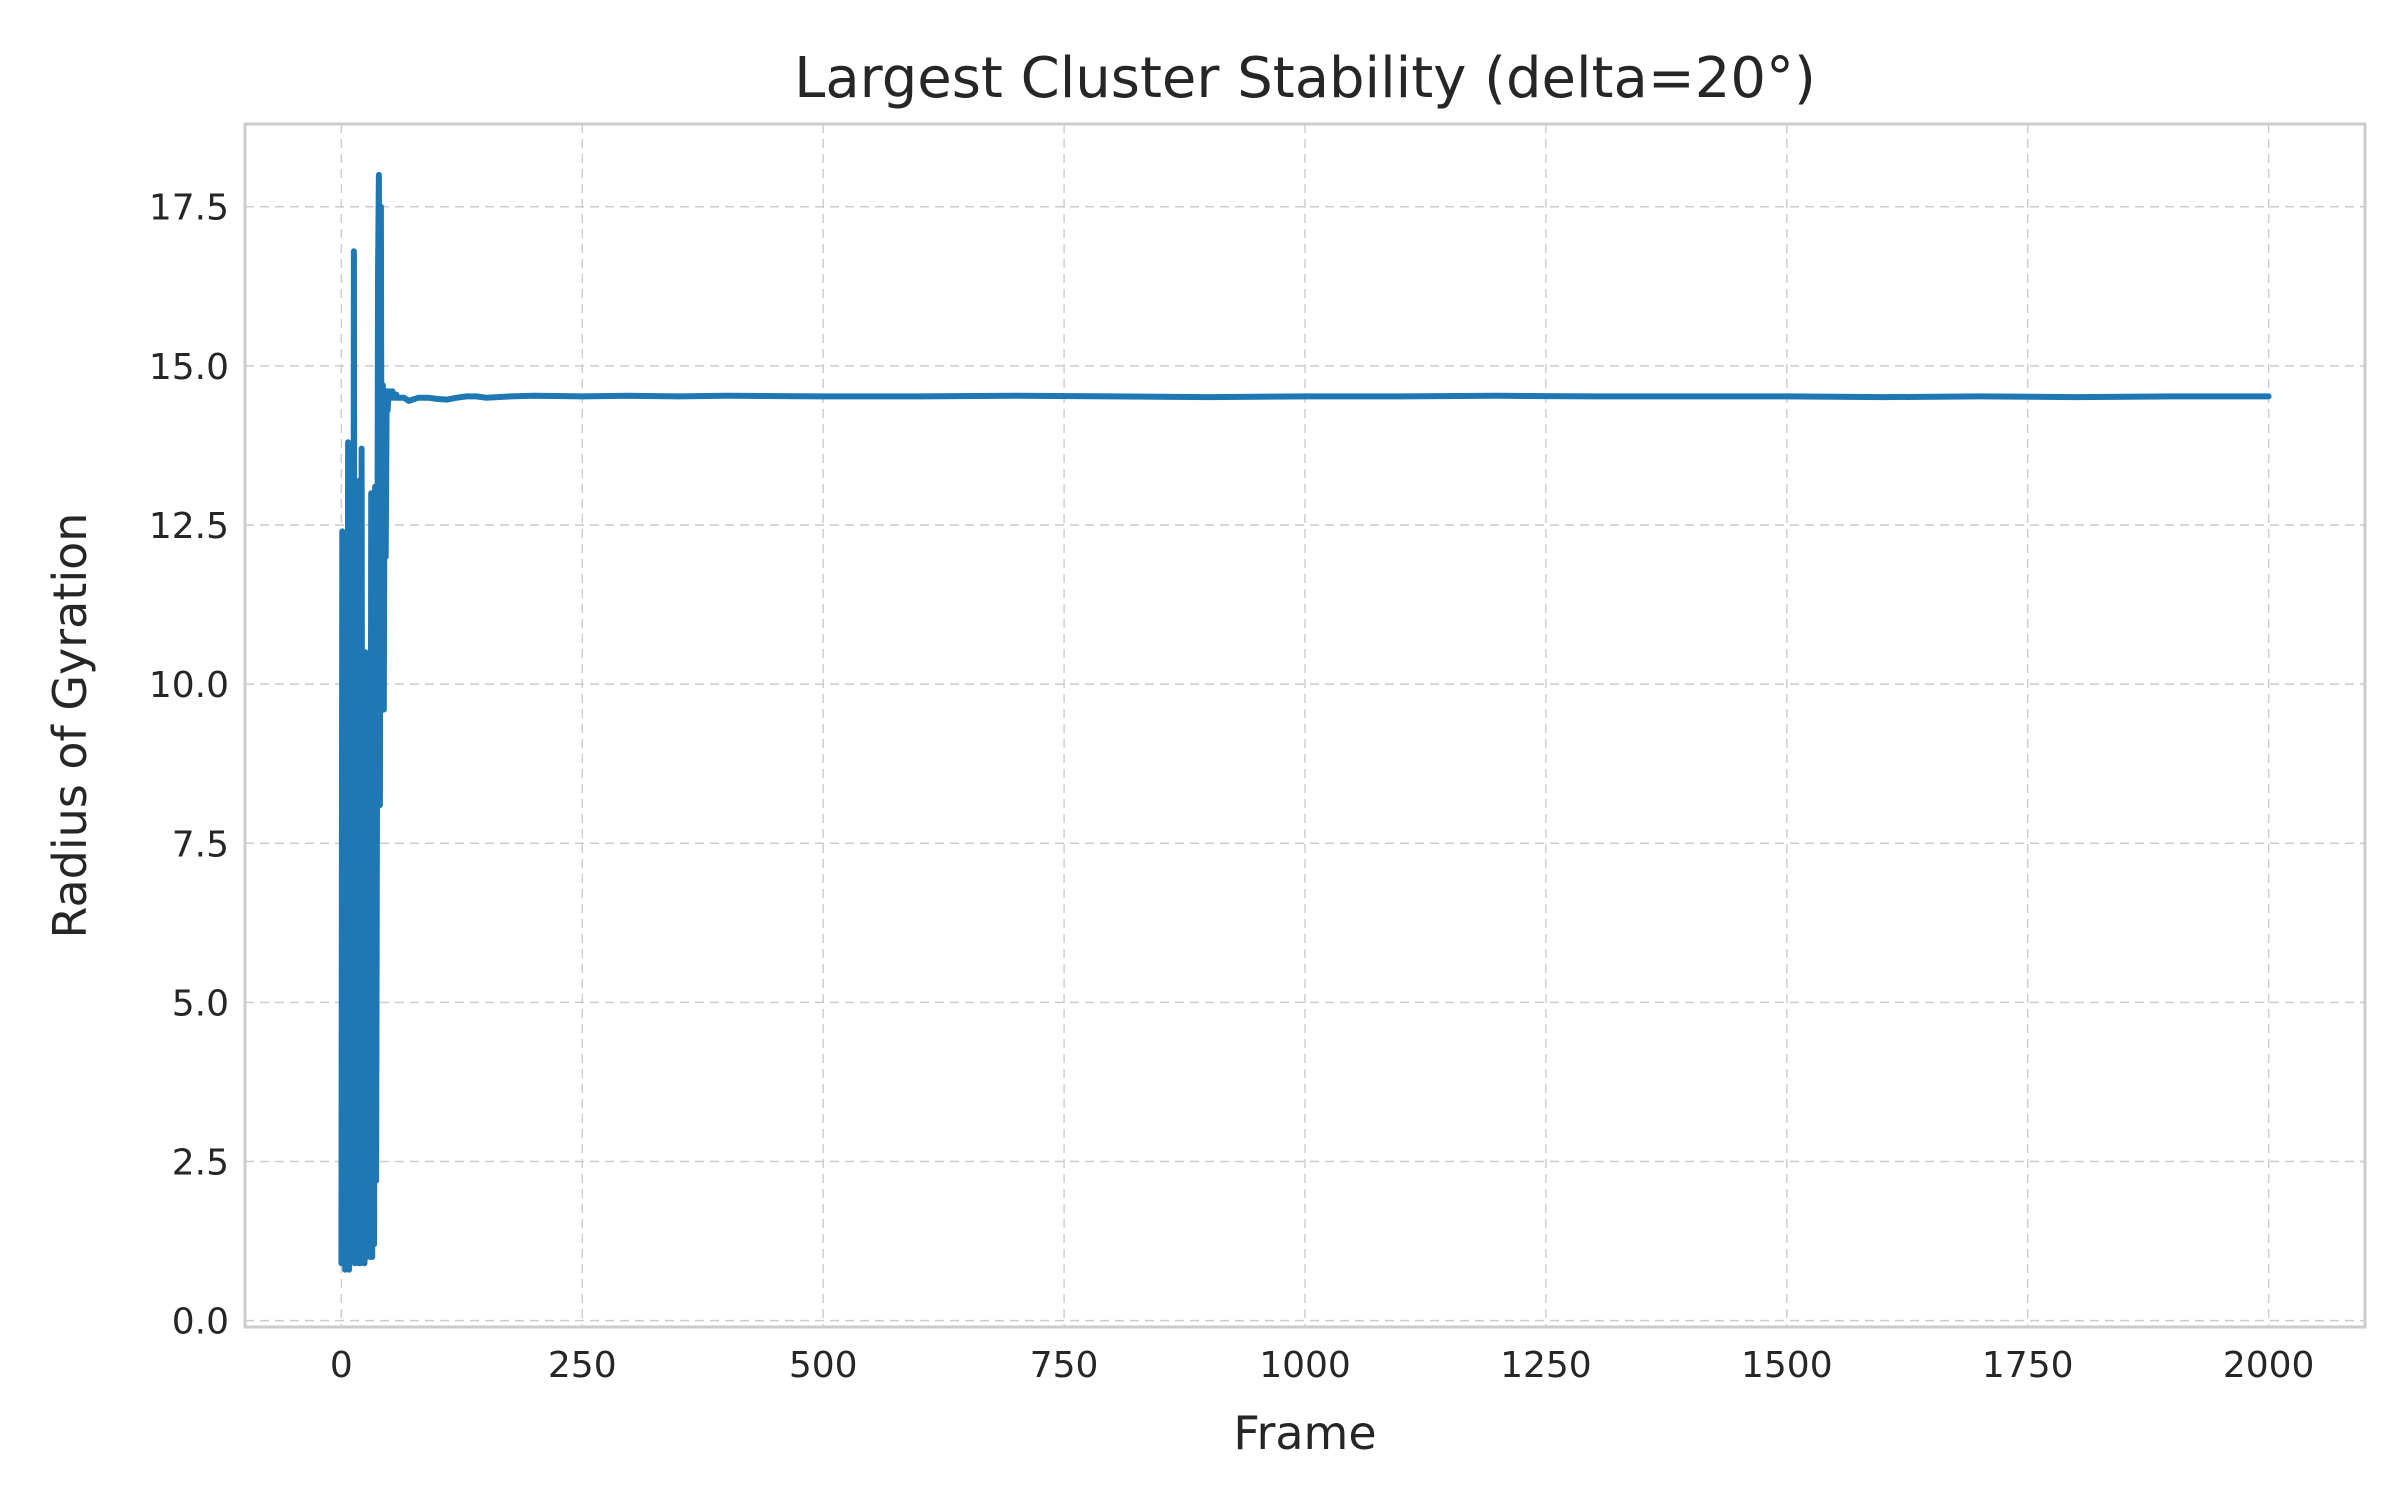  I want to click on y-tick-label: 2.5, so click(200, 1163).